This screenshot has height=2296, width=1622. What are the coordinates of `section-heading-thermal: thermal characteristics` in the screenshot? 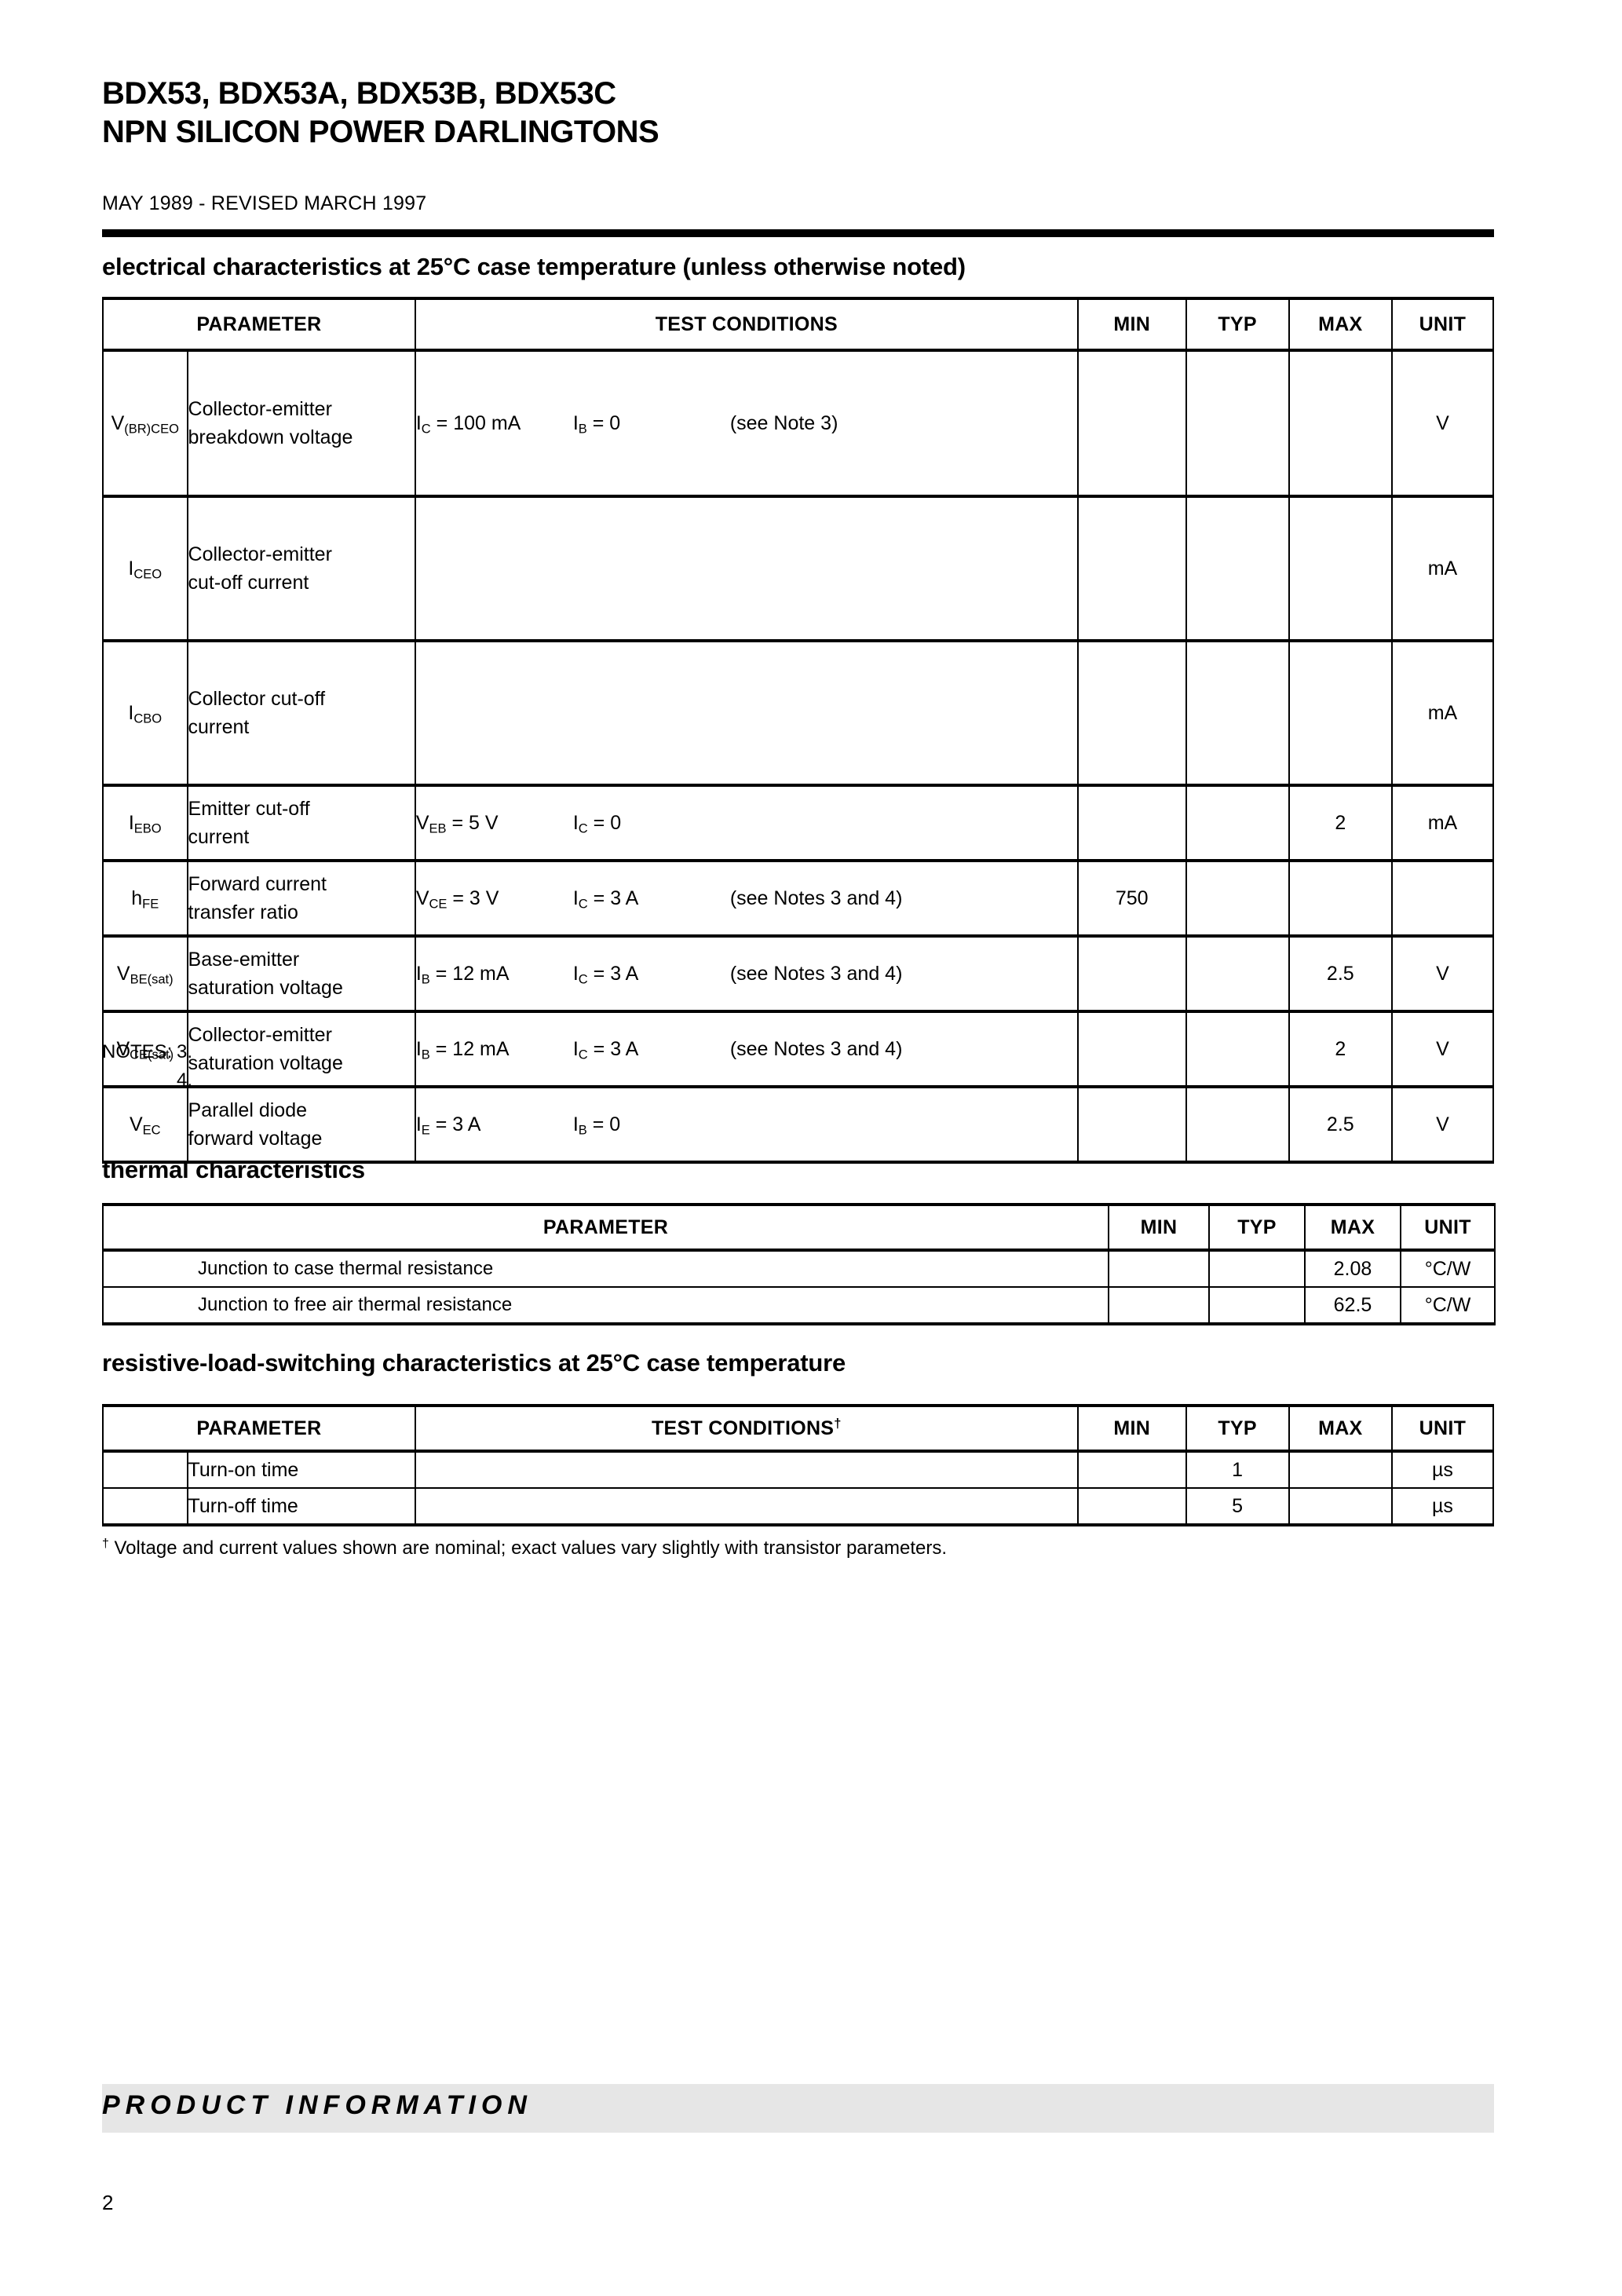 It's located at (233, 1170).